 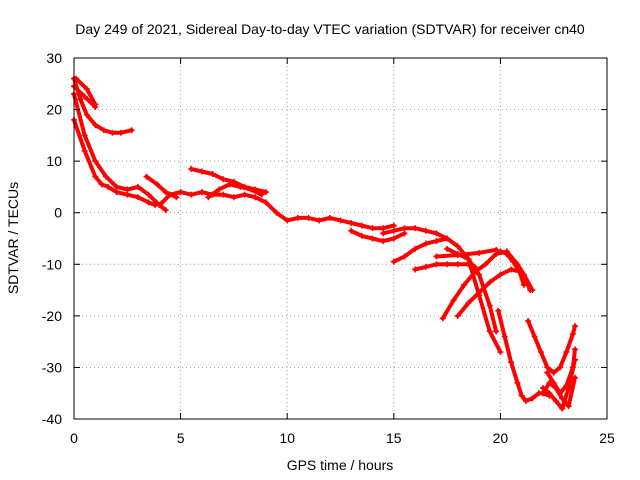 What do you see at coordinates (120, 152) in the screenshot?
I see `series-track-b` at bounding box center [120, 152].